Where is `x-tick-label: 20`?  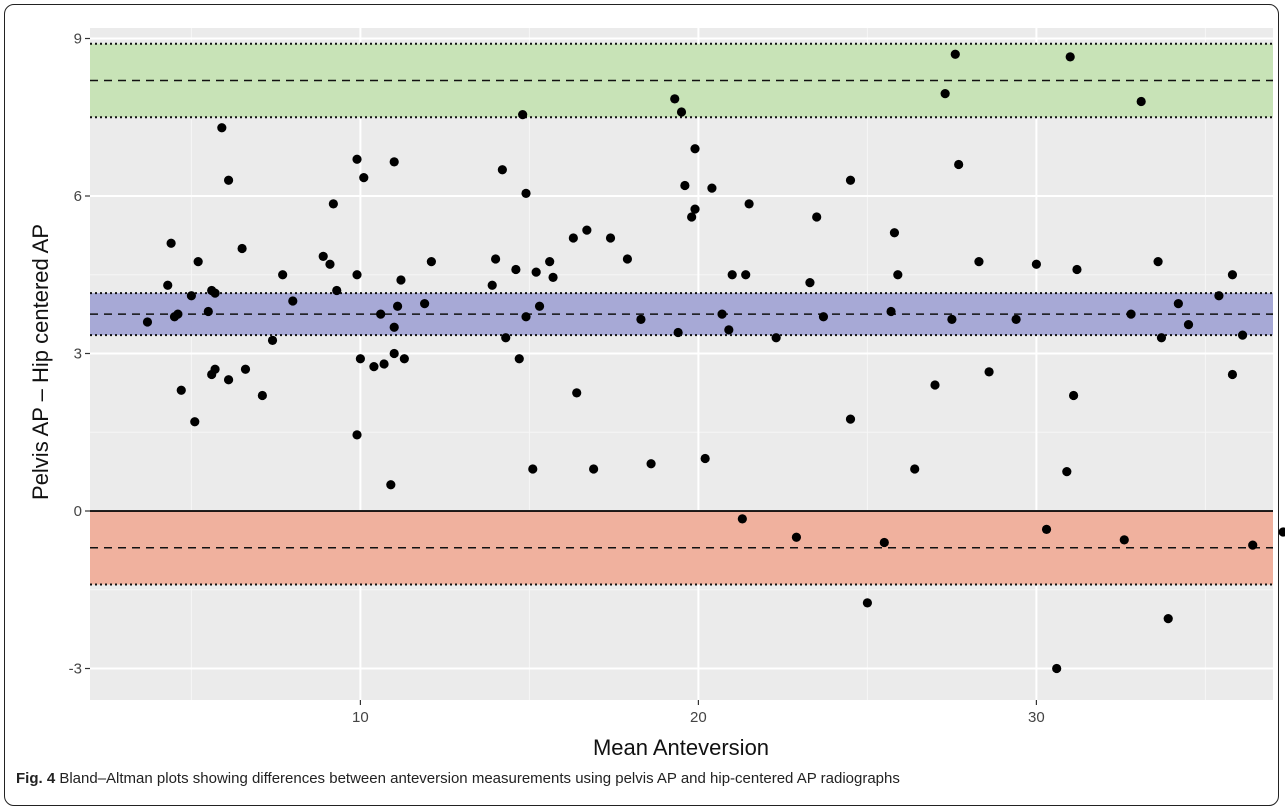 x-tick-label: 20 is located at coordinates (698, 717).